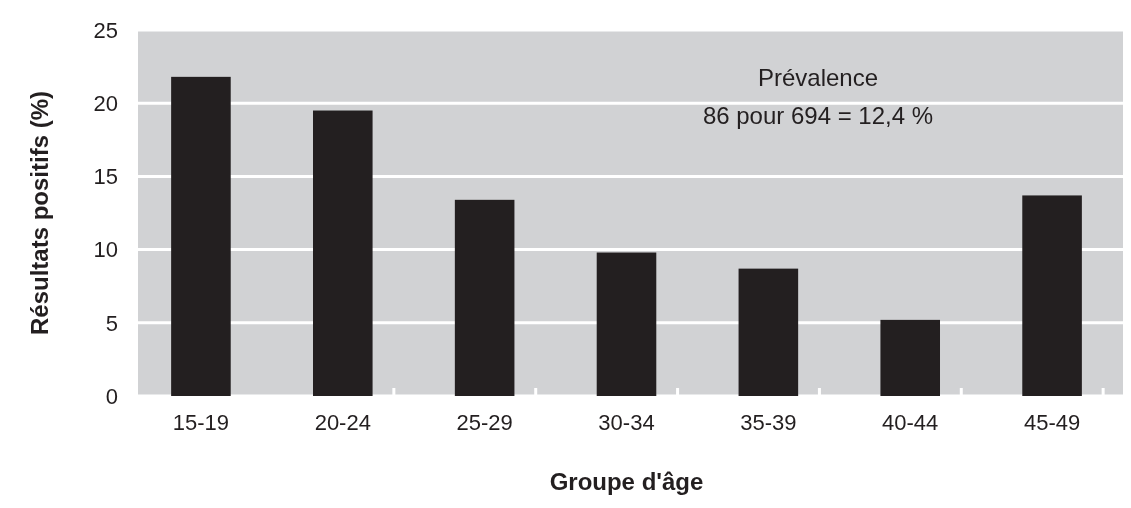 Image resolution: width=1131 pixels, height=508 pixels. Describe the element at coordinates (818, 78) in the screenshot. I see `annotation: Prévalence` at that location.